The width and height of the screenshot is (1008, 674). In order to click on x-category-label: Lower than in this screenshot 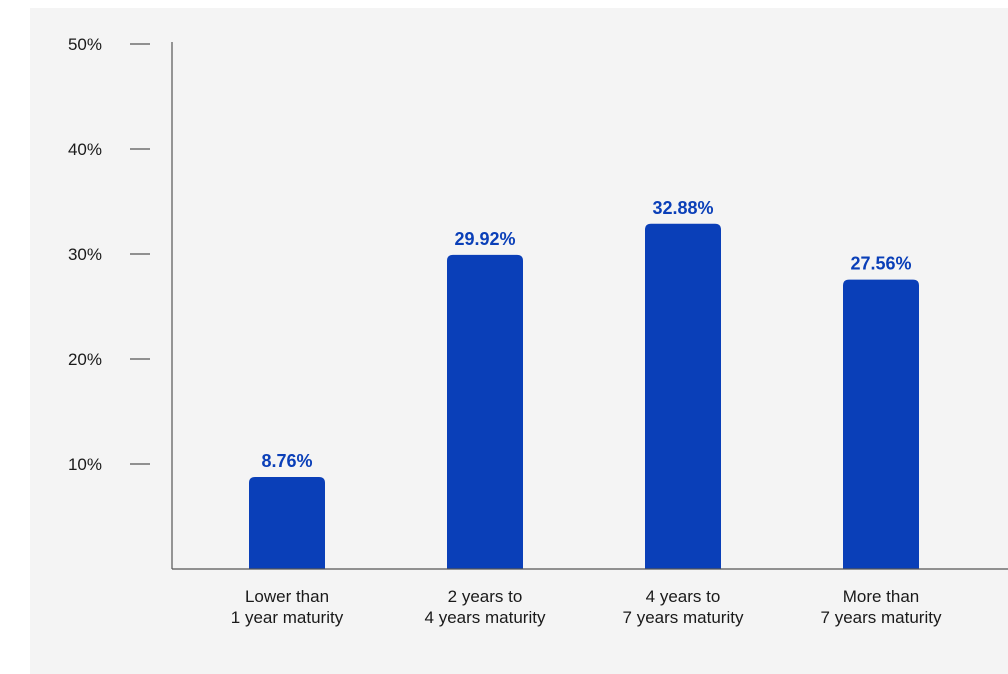, I will do `click(287, 596)`.